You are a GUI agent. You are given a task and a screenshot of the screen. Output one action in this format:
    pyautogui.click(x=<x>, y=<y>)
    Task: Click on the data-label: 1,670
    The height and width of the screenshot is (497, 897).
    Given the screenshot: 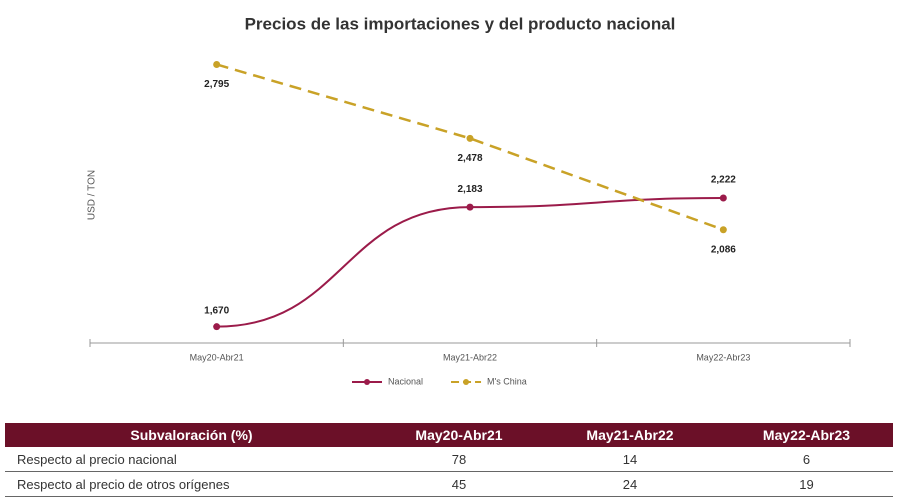 What is the action you would take?
    pyautogui.click(x=216, y=310)
    